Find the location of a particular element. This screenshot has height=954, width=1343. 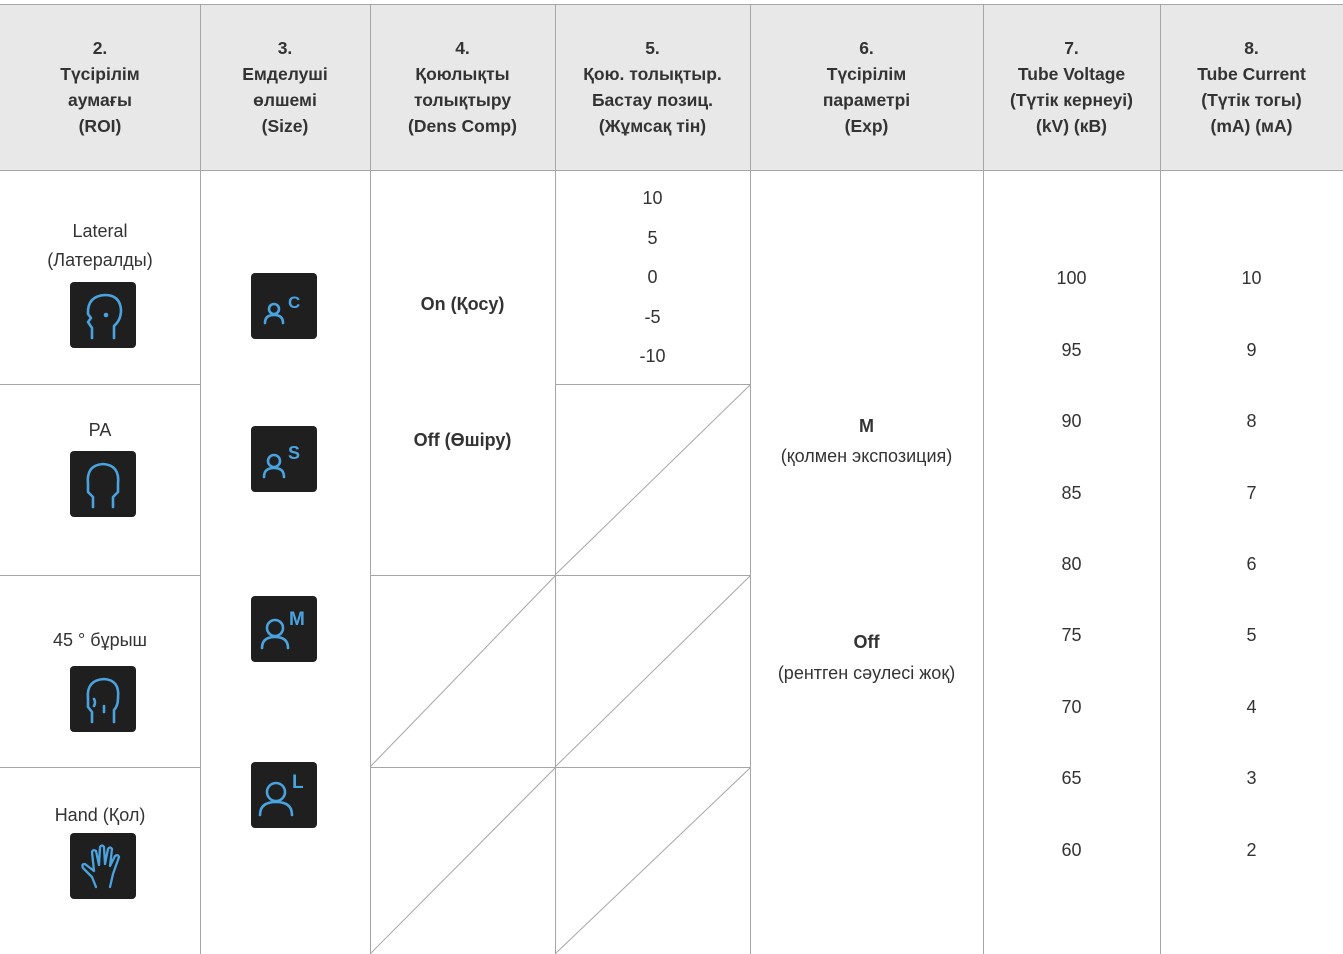

lateral-head-icon is located at coordinates (103, 315).